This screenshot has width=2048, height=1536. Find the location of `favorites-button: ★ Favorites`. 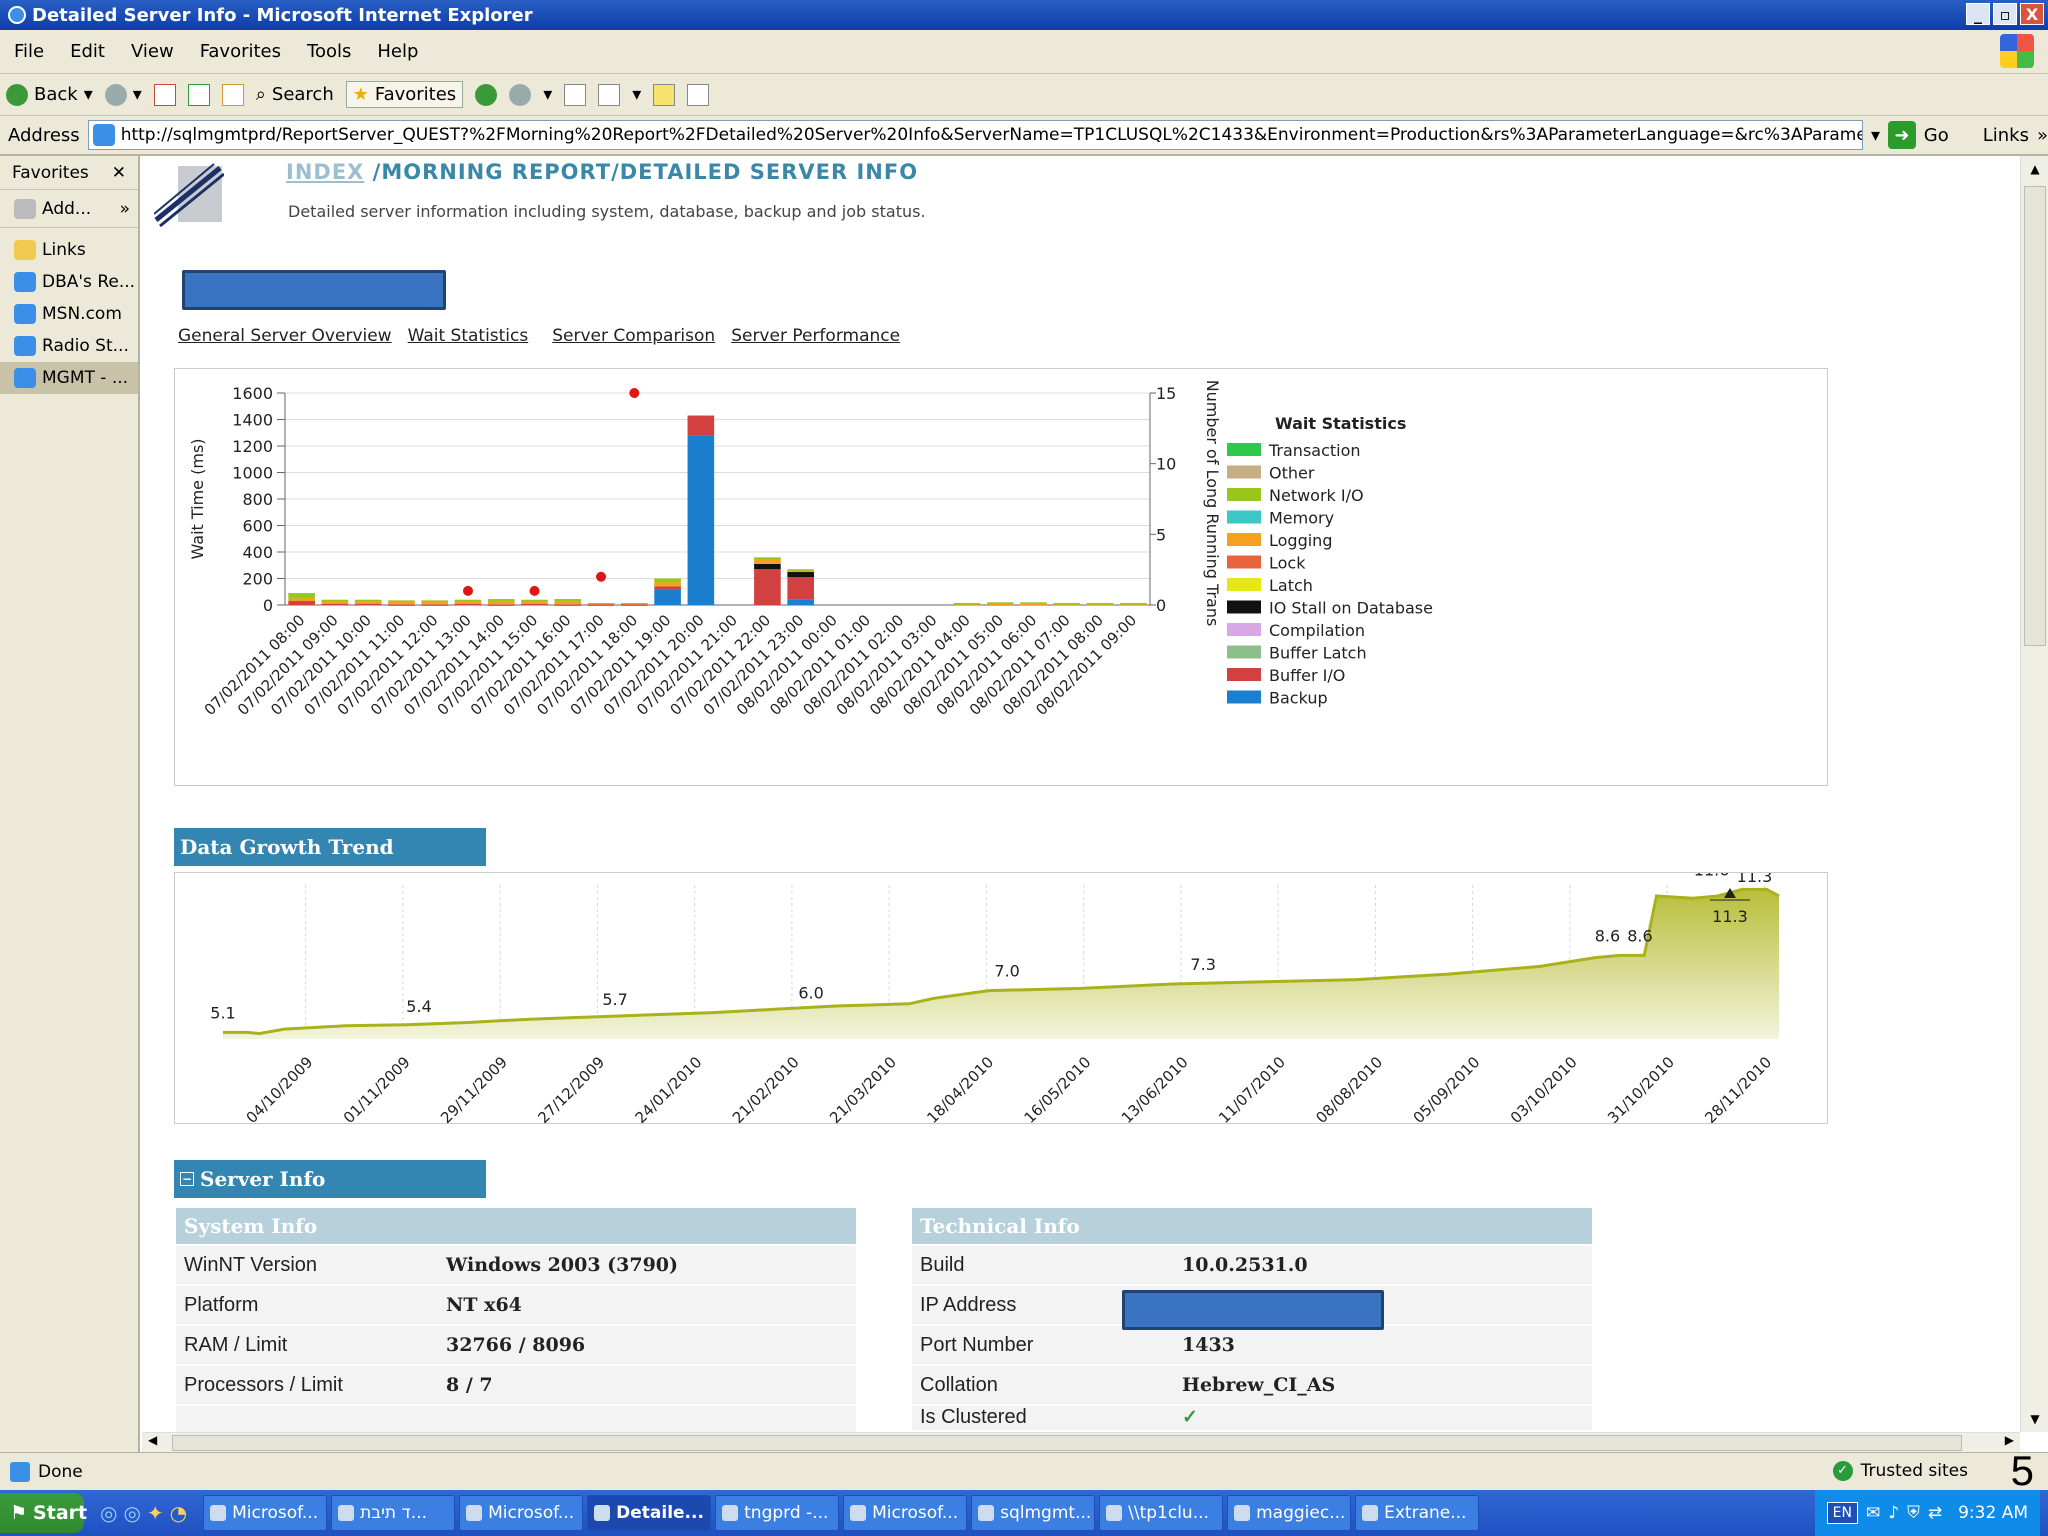

favorites-button: ★ Favorites is located at coordinates (404, 94).